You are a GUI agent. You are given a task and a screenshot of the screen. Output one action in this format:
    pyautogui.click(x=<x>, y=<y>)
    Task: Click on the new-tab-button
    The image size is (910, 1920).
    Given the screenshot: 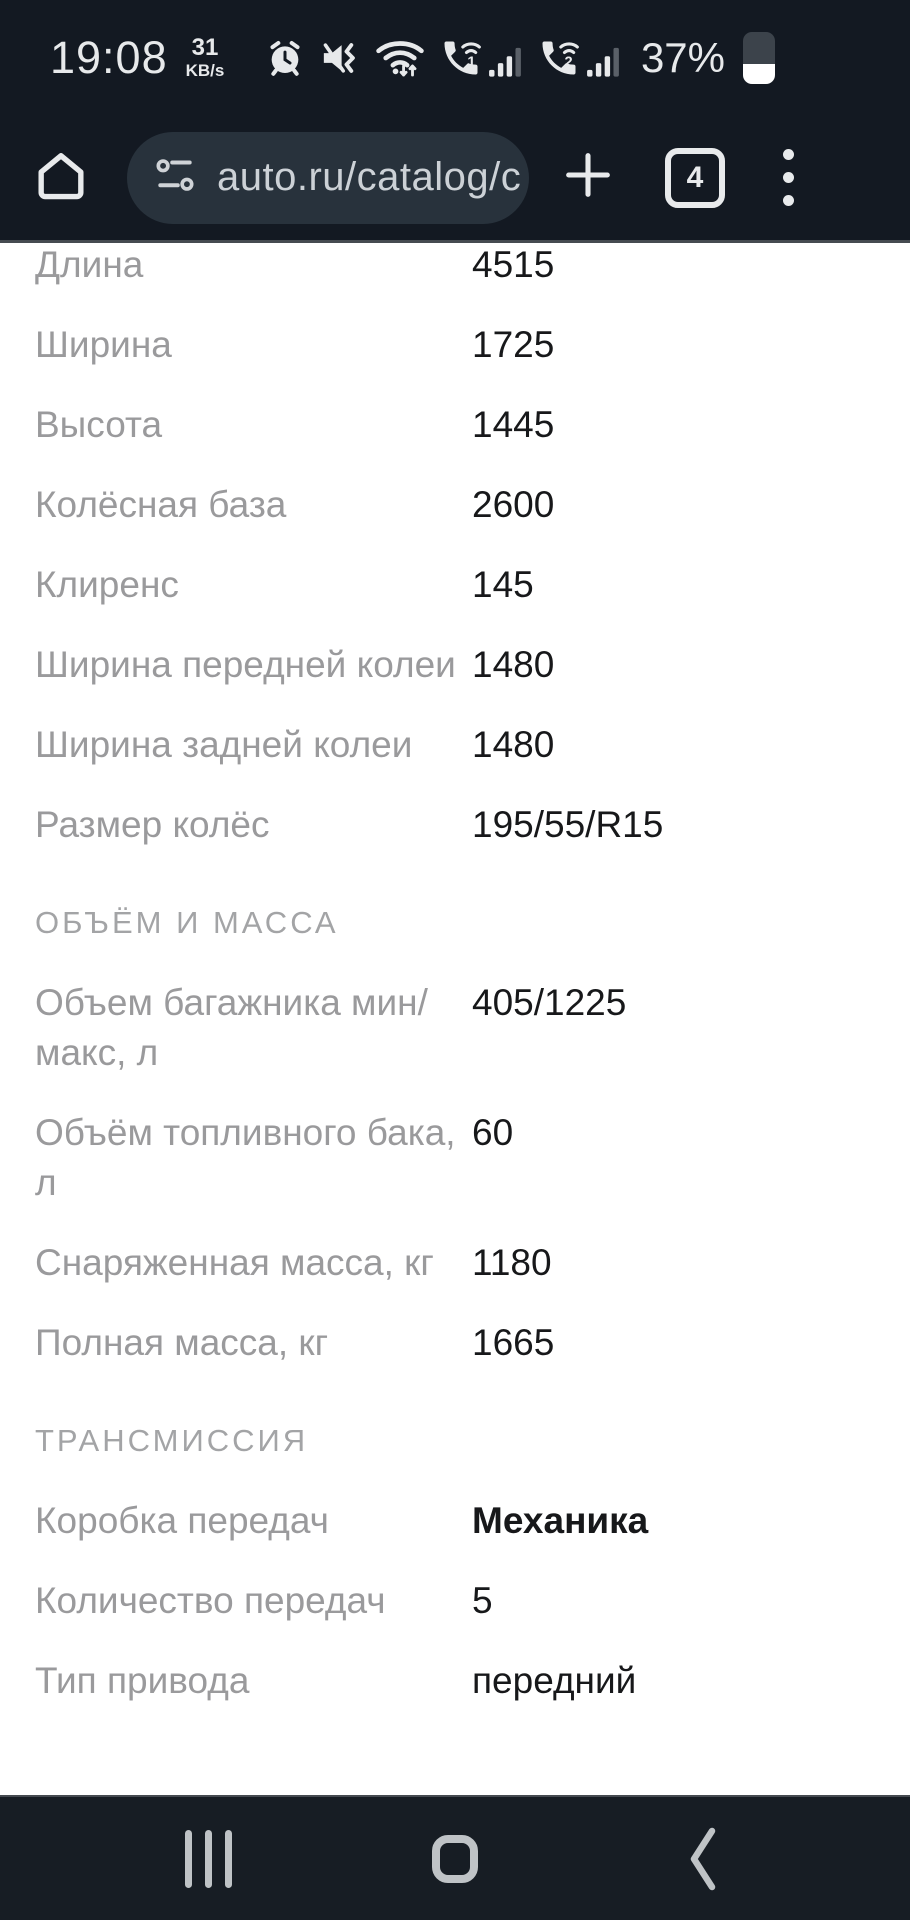 What is the action you would take?
    pyautogui.click(x=588, y=177)
    